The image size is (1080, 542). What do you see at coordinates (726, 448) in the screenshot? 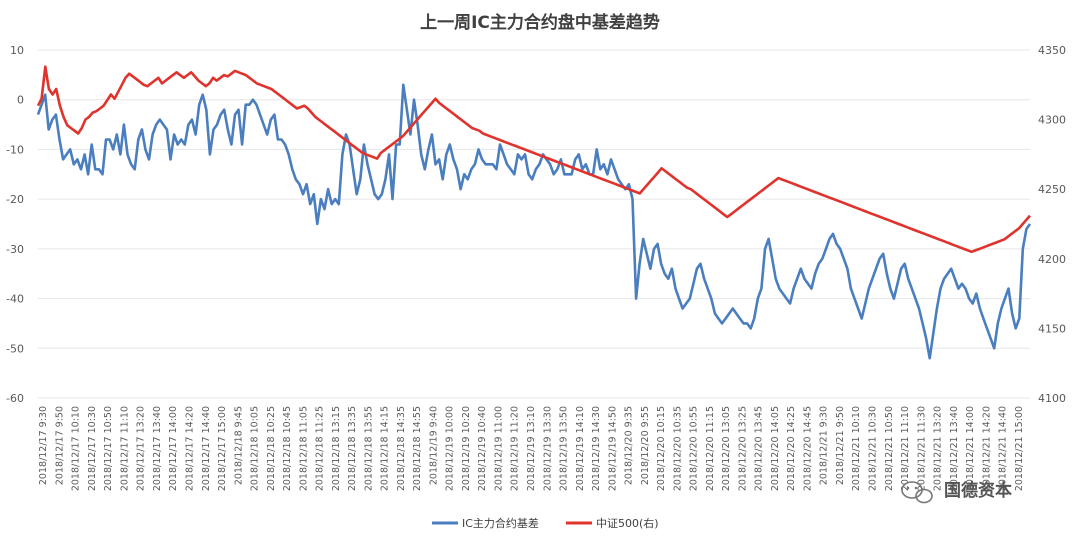
I see `x-tick-label: 2018/12/20 13:05` at bounding box center [726, 448].